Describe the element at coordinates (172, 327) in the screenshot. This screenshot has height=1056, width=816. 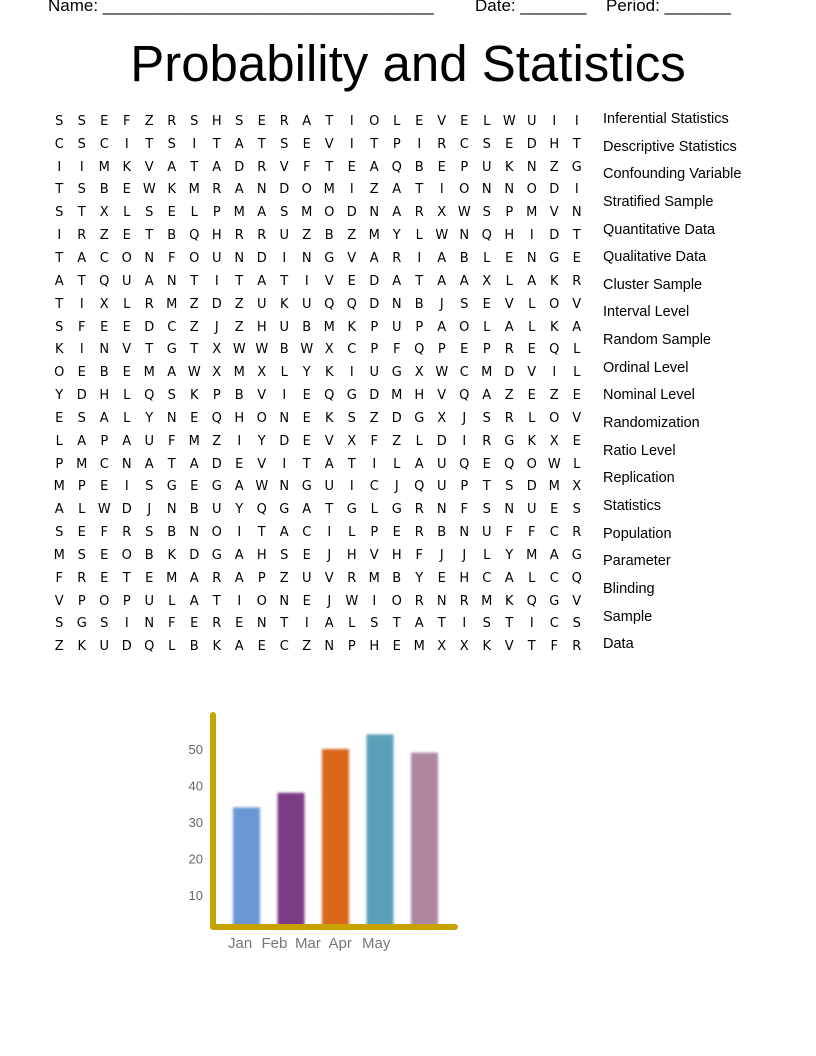
I see `grid-letter: C` at that location.